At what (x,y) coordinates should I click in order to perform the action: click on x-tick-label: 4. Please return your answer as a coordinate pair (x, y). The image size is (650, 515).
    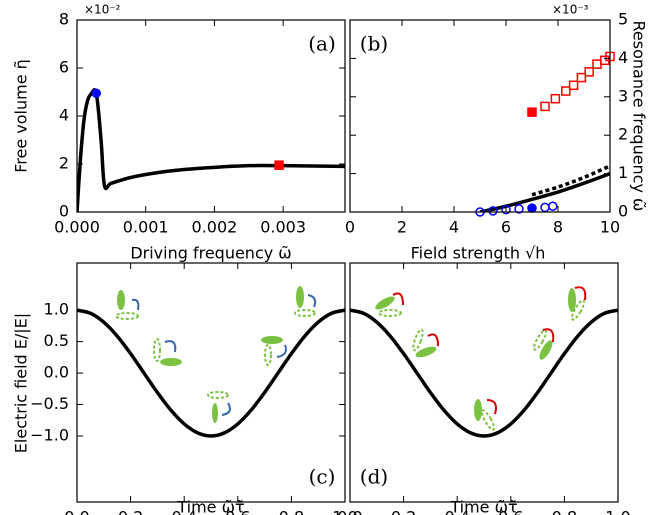
    Looking at the image, I should click on (454, 227).